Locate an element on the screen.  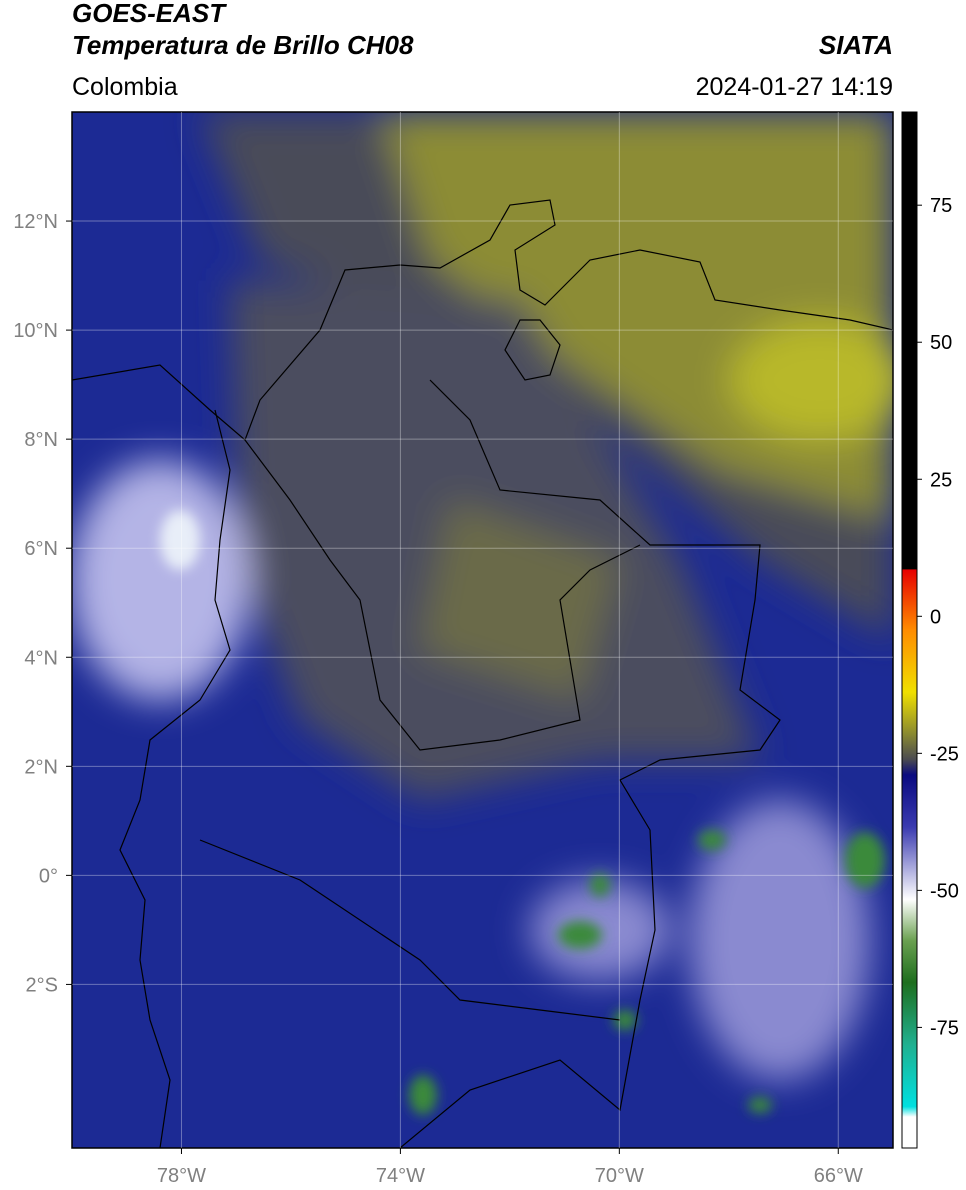
x-tick-label: 78°W is located at coordinates (181, 1176).